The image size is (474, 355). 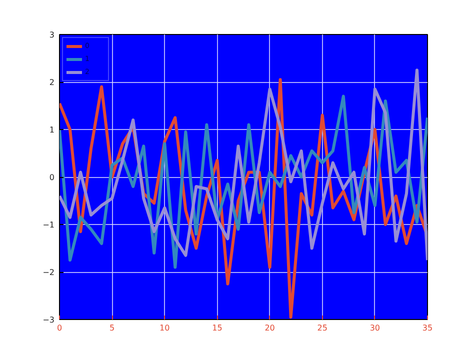 What do you see at coordinates (48, 320) in the screenshot?
I see `y-tick-label: −3` at bounding box center [48, 320].